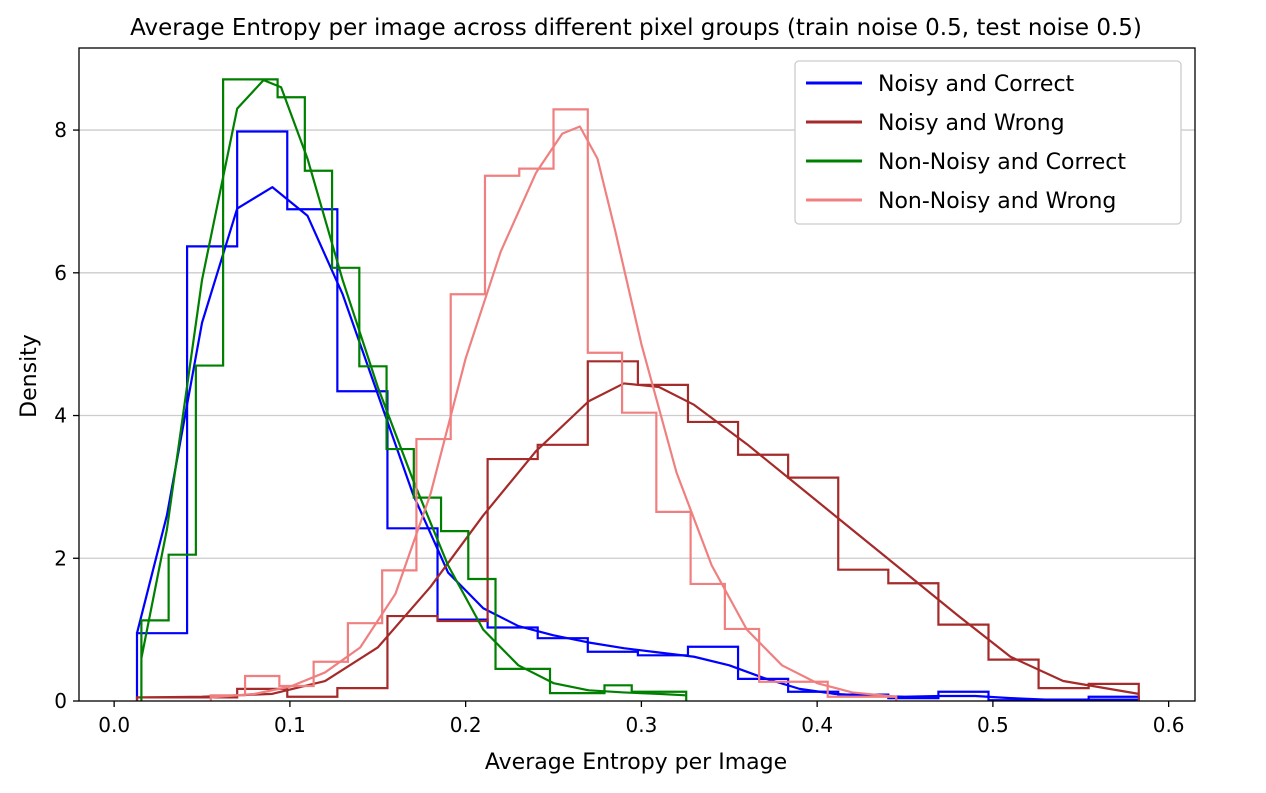 The height and width of the screenshot is (793, 1266). I want to click on y-axis-label: Density, so click(29, 376).